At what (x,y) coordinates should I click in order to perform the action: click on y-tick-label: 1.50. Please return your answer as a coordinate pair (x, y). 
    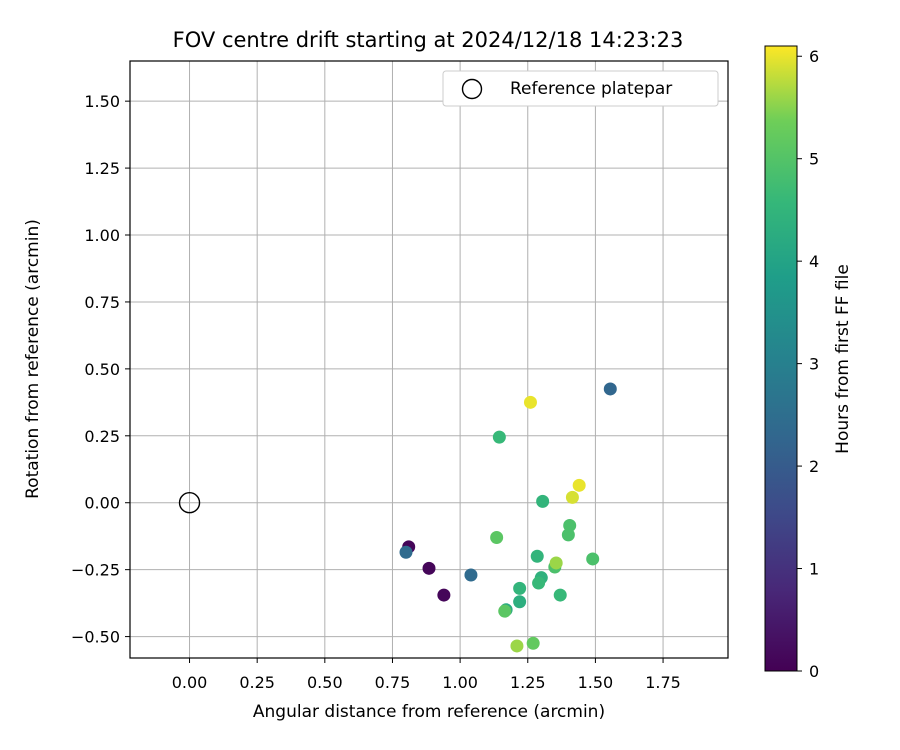
    Looking at the image, I should click on (102, 101).